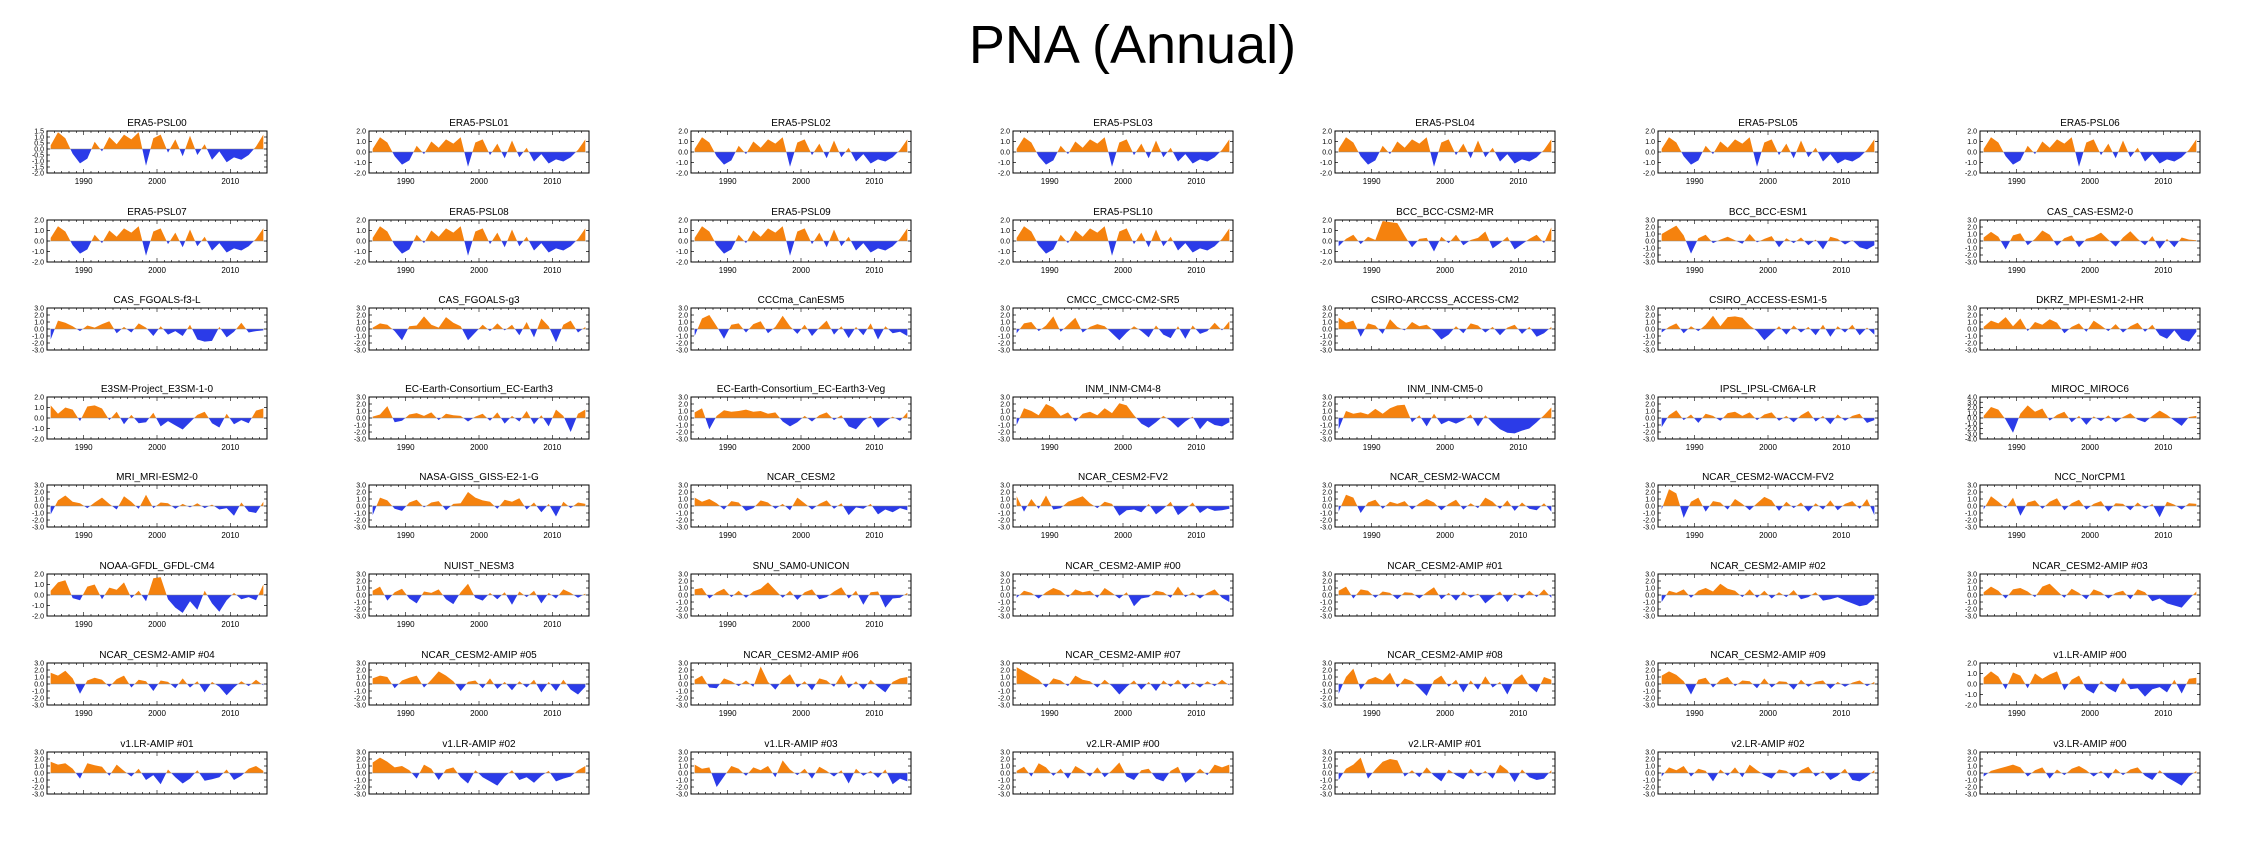 The height and width of the screenshot is (849, 2265). I want to click on panel-title: NCAR_CESM2, so click(801, 477).